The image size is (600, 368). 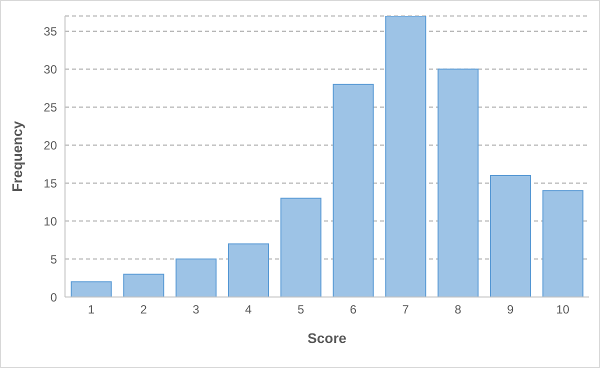 I want to click on x-tick-label: 5, so click(x=300, y=309).